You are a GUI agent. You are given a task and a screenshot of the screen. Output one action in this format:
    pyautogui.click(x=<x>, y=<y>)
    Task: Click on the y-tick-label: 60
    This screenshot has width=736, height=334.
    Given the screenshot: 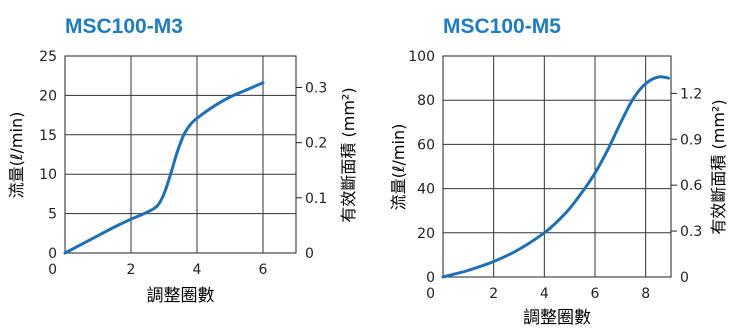 What is the action you would take?
    pyautogui.click(x=426, y=145)
    